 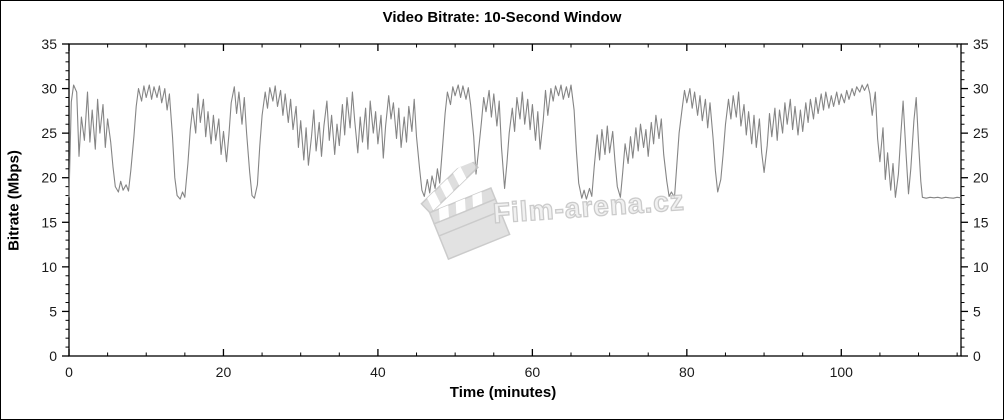 What do you see at coordinates (49, 89) in the screenshot?
I see `y-tick-label-left: 30` at bounding box center [49, 89].